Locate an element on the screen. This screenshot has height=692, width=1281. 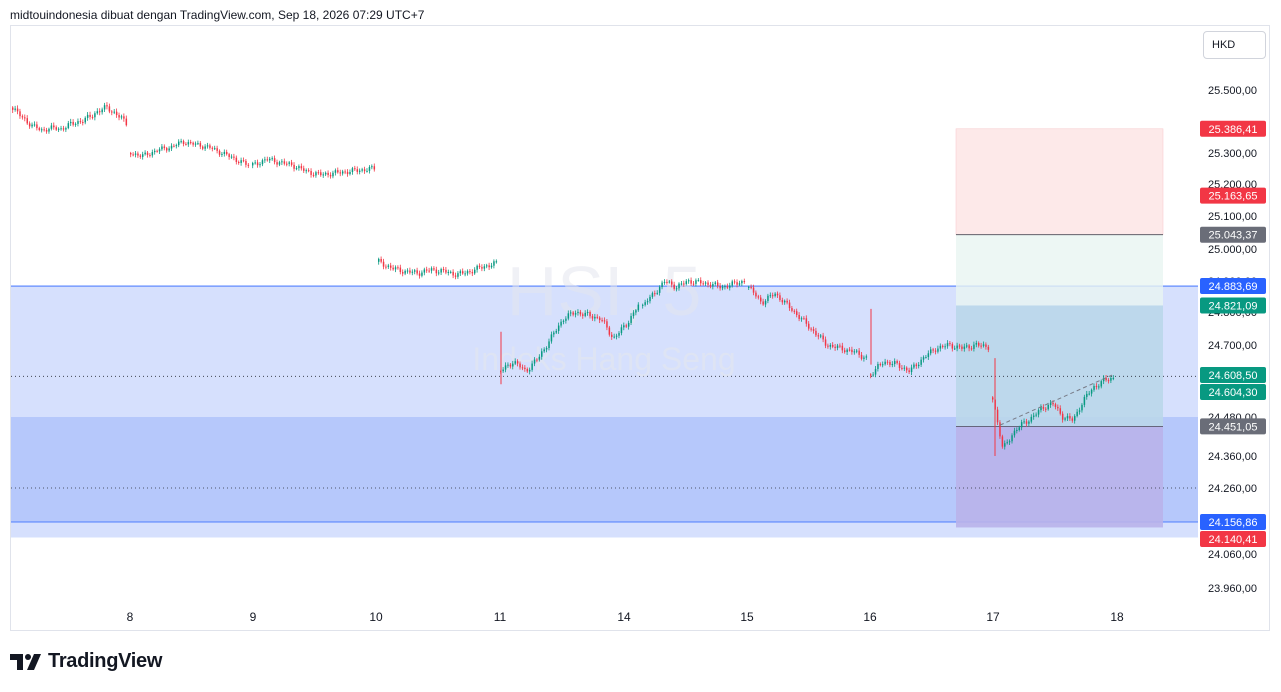
watermark-name: Indeks Hang Seng is located at coordinates (603, 359).